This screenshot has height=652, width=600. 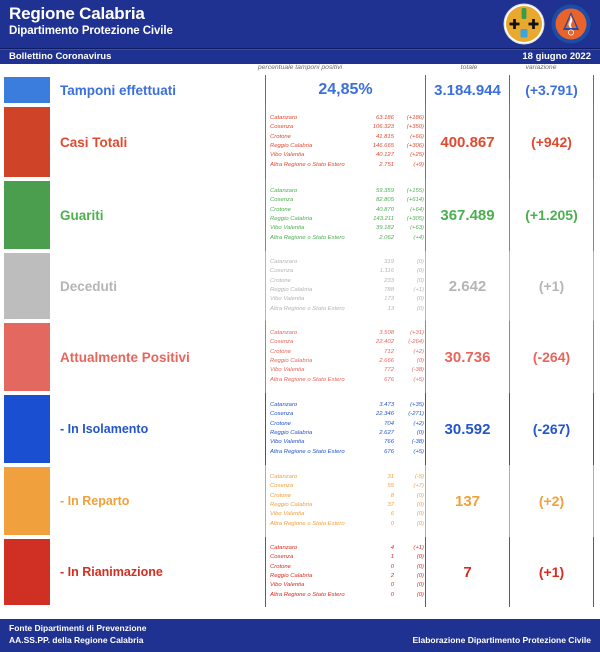 What do you see at coordinates (347, 309) in the screenshot?
I see `province-row: Altra Regione o Stato Estero 13 (0)` at bounding box center [347, 309].